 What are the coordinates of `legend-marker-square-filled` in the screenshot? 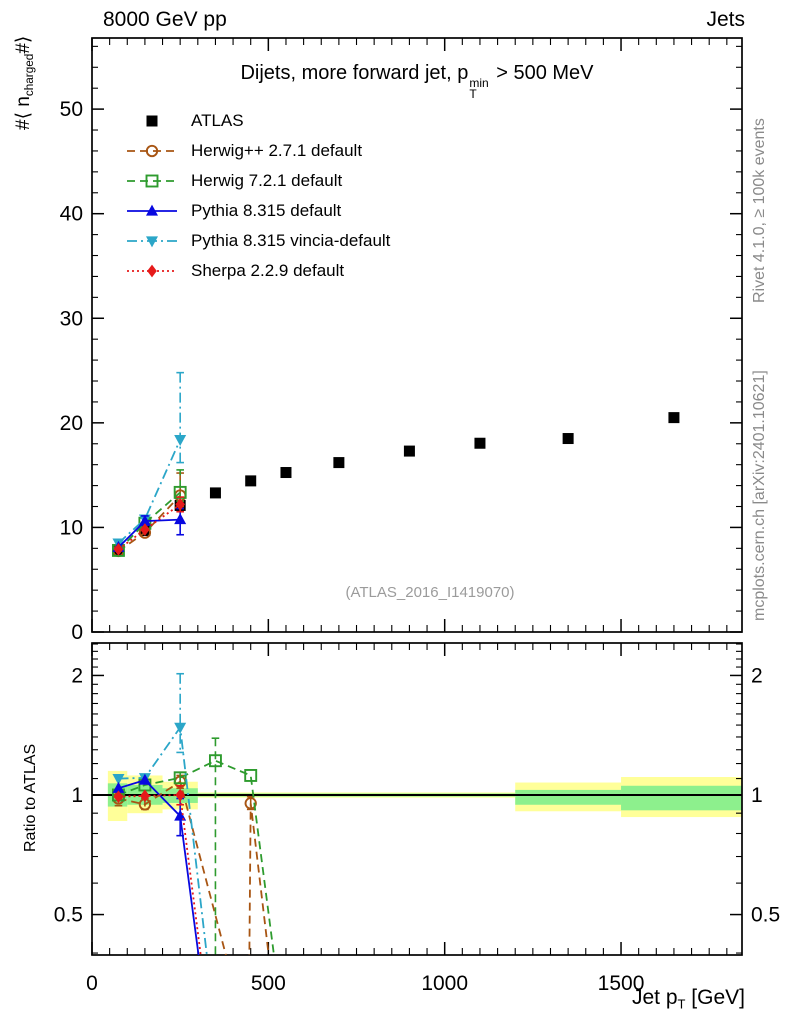 It's located at (152, 121).